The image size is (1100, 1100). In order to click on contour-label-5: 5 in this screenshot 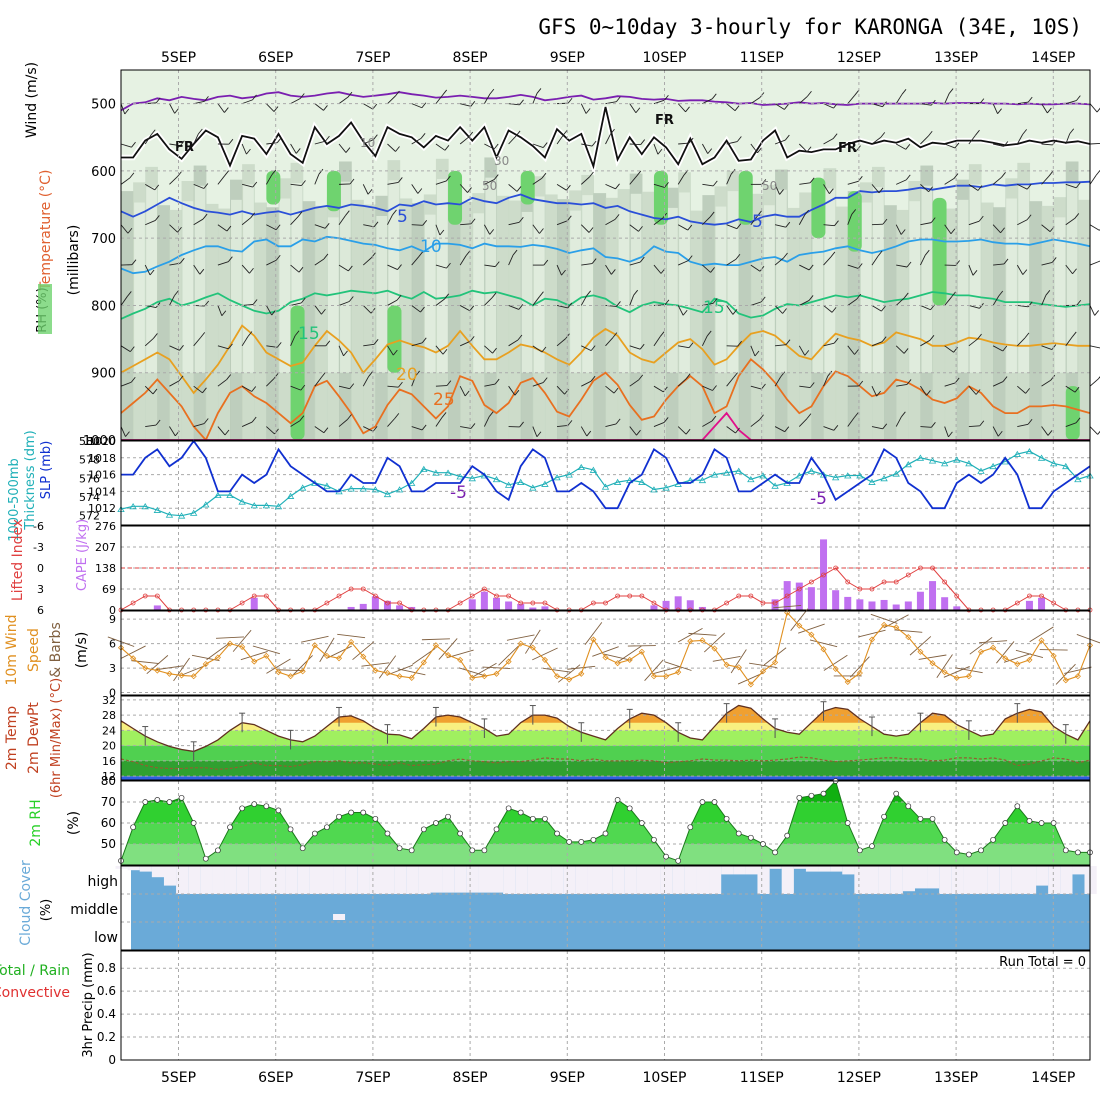, I will do `click(402, 217)`.